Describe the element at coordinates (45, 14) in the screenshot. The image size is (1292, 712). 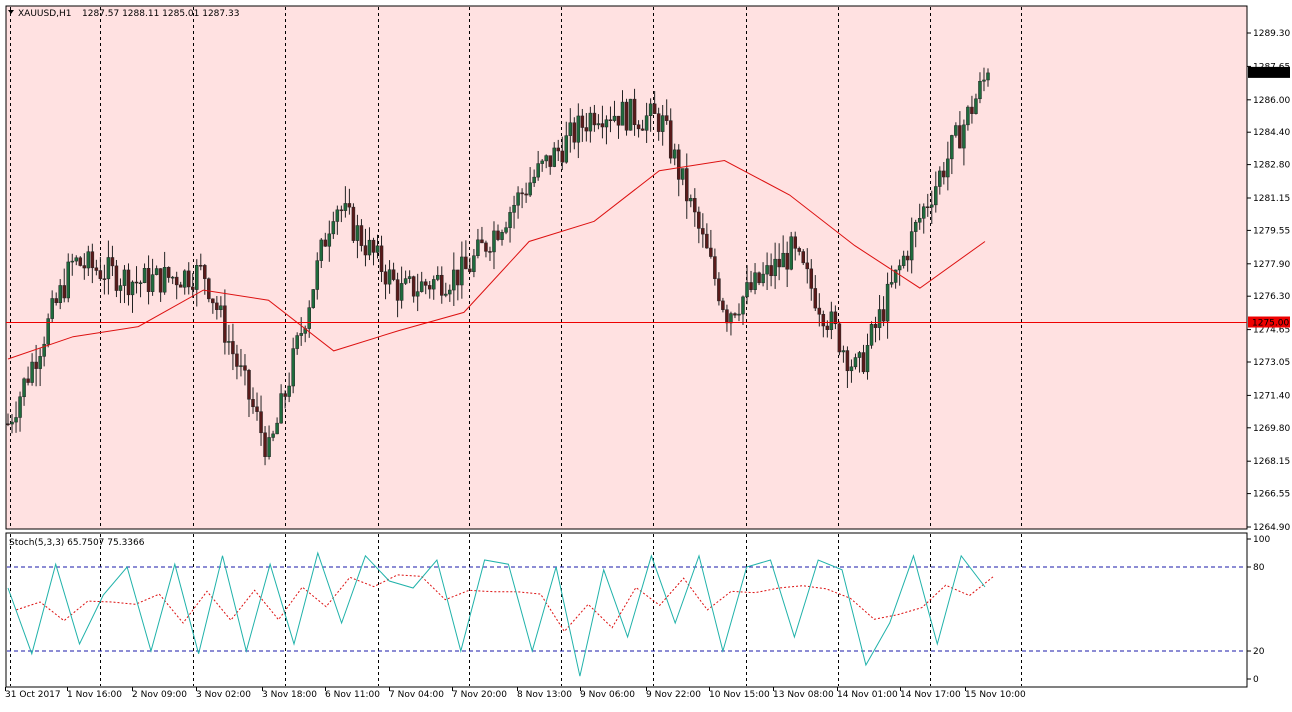
I see `symbol-label: XAUUSD,H1` at that location.